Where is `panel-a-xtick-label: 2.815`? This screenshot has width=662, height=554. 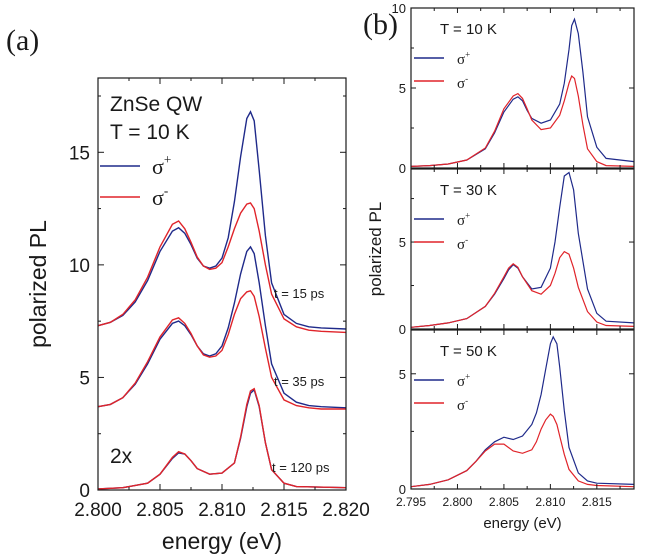 panel-a-xtick-label: 2.815 is located at coordinates (284, 510).